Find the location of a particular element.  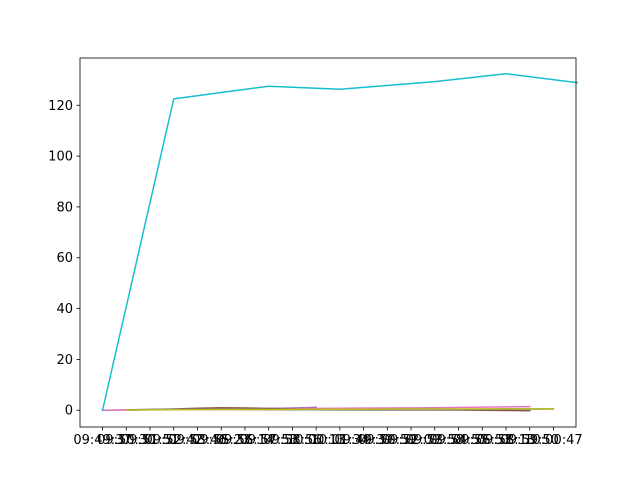

y-tick-label-2: 40 is located at coordinates (64, 309).